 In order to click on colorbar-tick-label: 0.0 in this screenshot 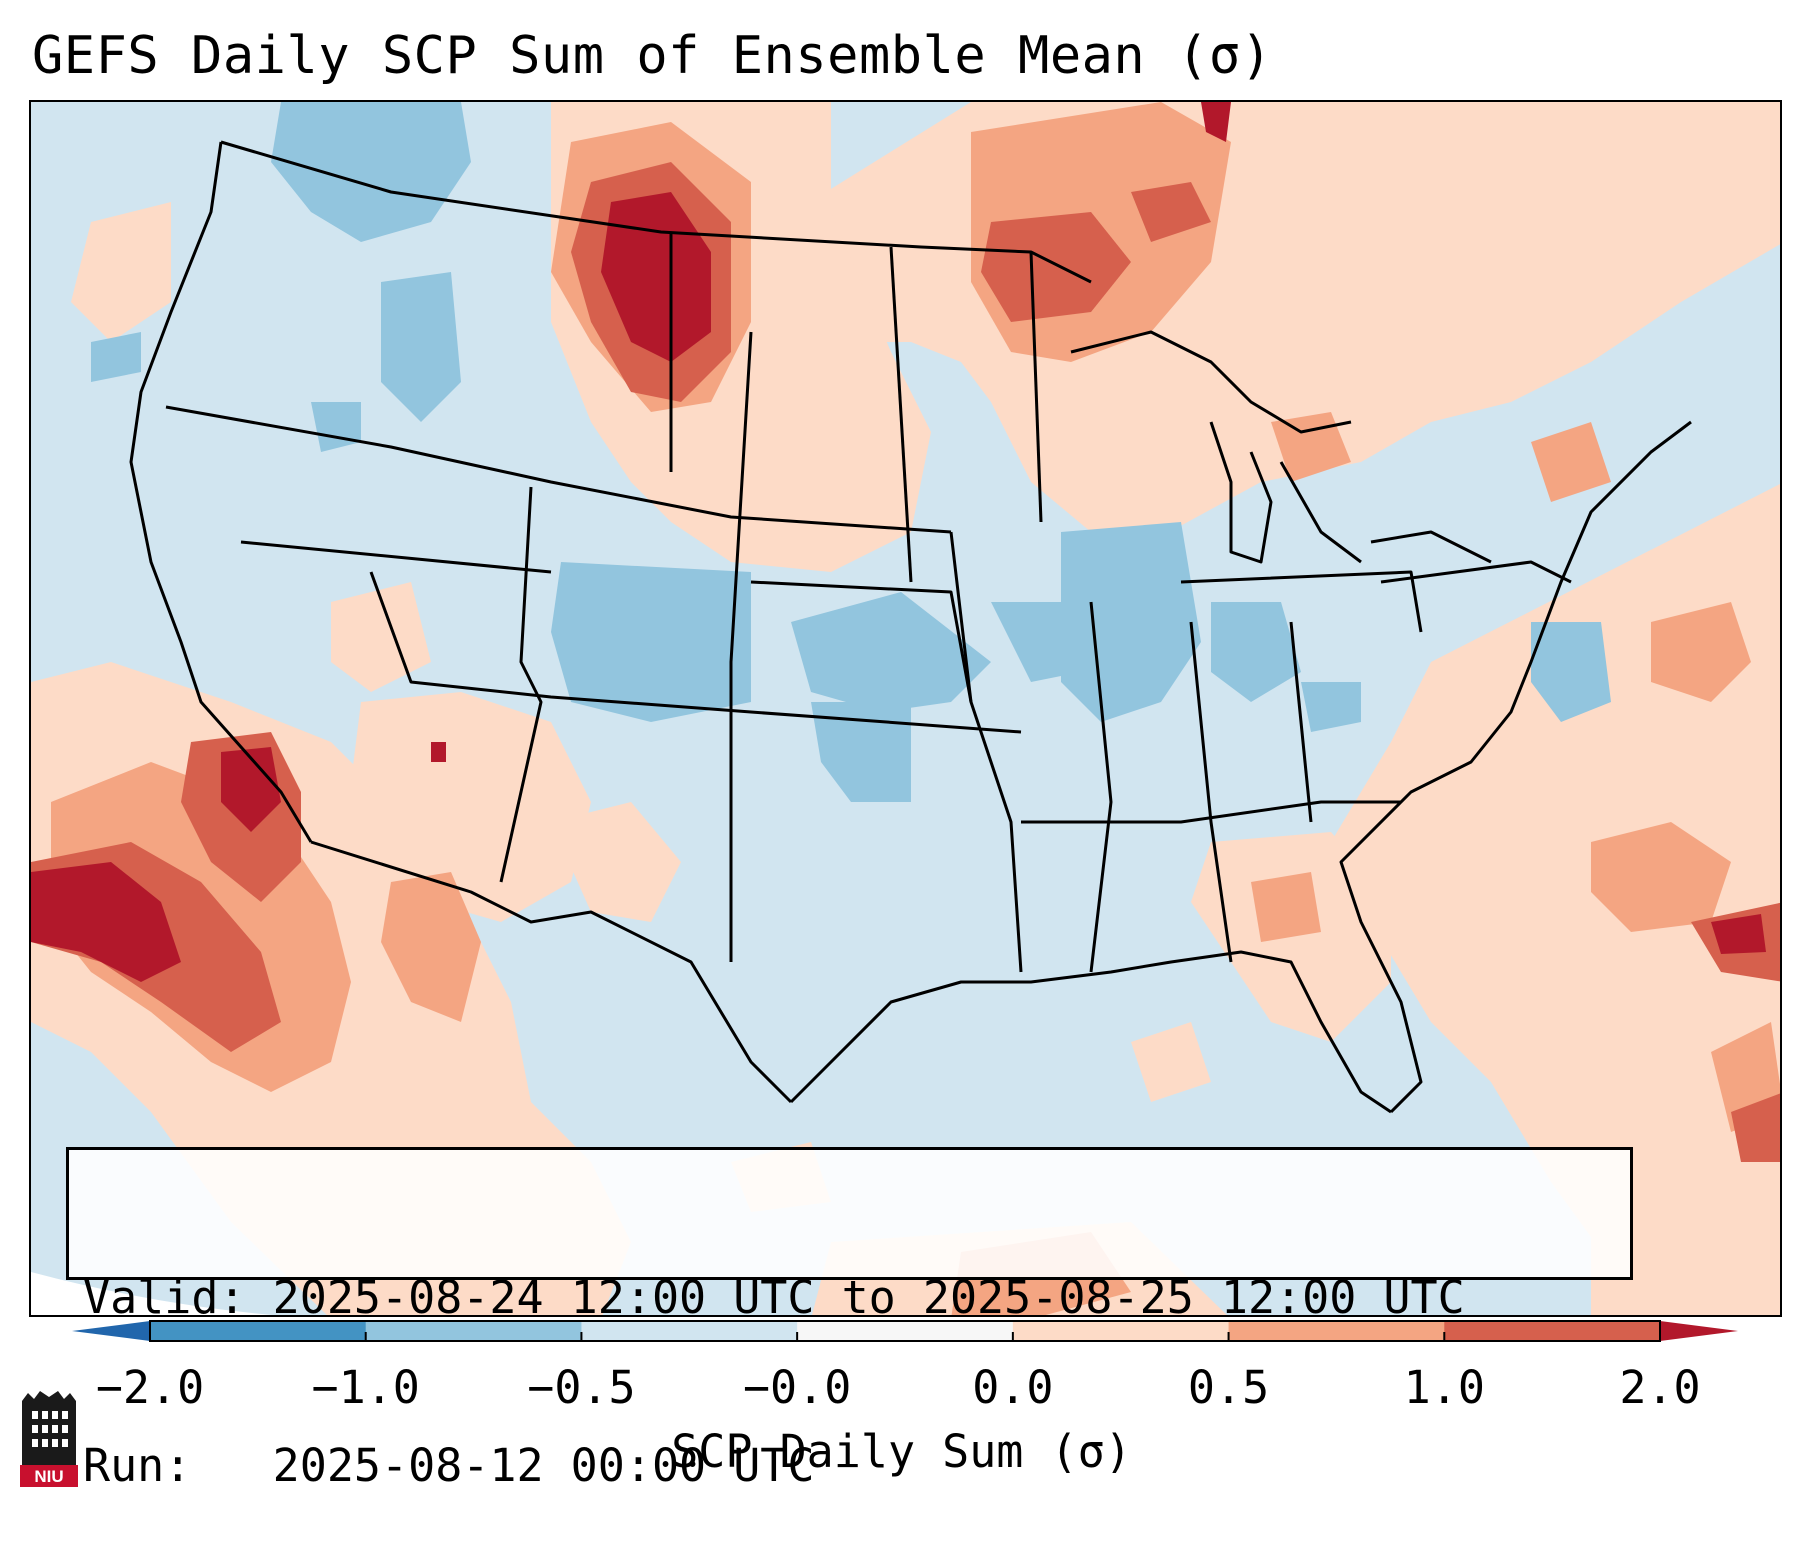, I will do `click(1013, 1387)`.